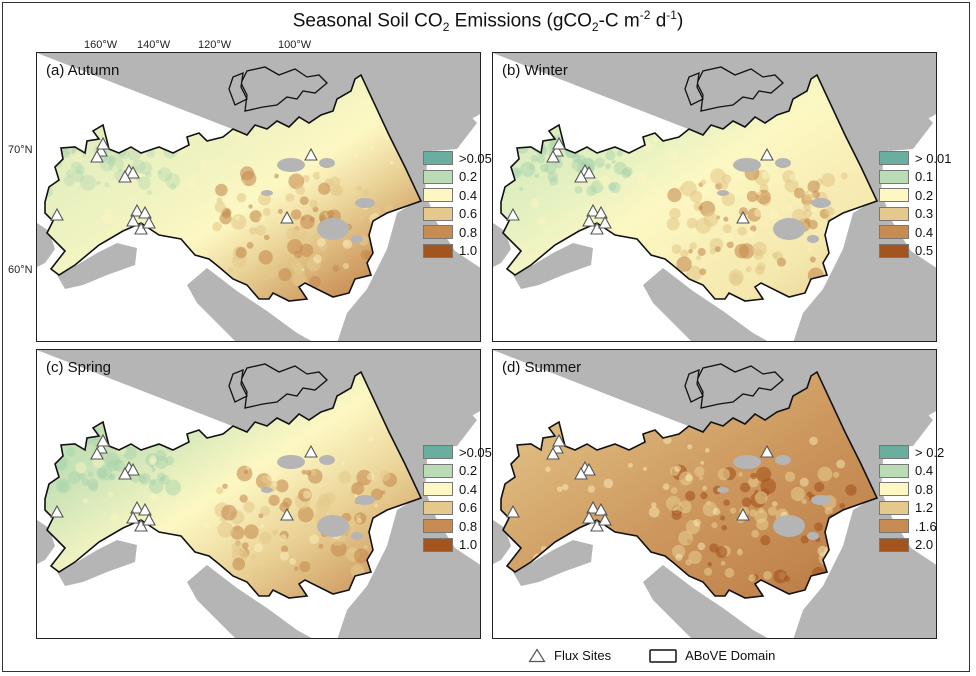 Image resolution: width=976 pixels, height=676 pixels. What do you see at coordinates (919, 251) in the screenshot?
I see `legend-entry: 0.5` at bounding box center [919, 251].